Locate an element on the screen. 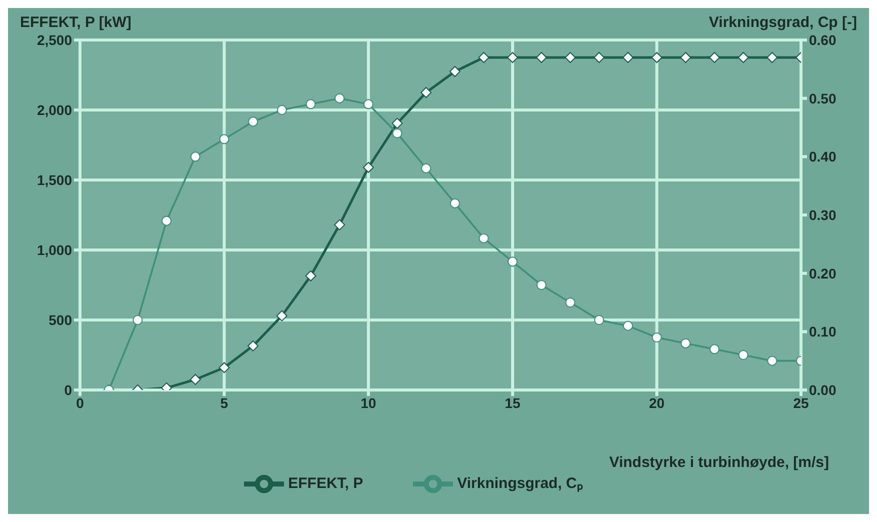 The image size is (877, 522). y-tick-label: 1,500 is located at coordinates (54, 180).